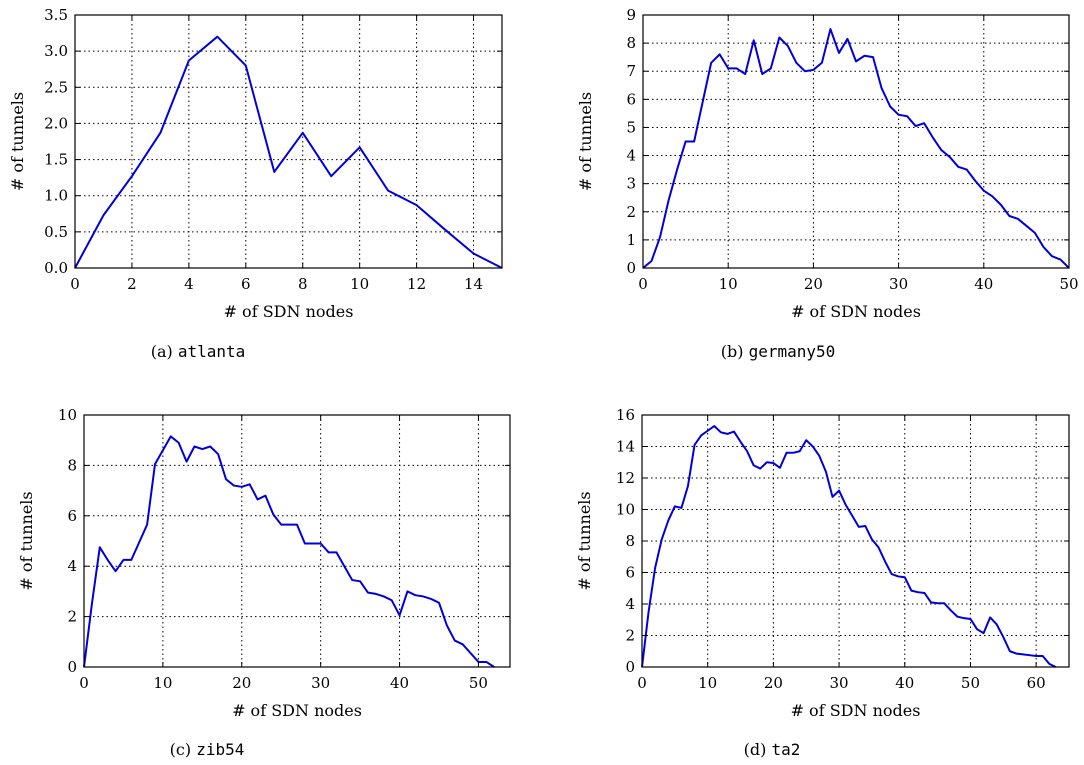 The height and width of the screenshot is (765, 1084). Describe the element at coordinates (56, 232) in the screenshot. I see `y-tick-label: 0.5` at that location.